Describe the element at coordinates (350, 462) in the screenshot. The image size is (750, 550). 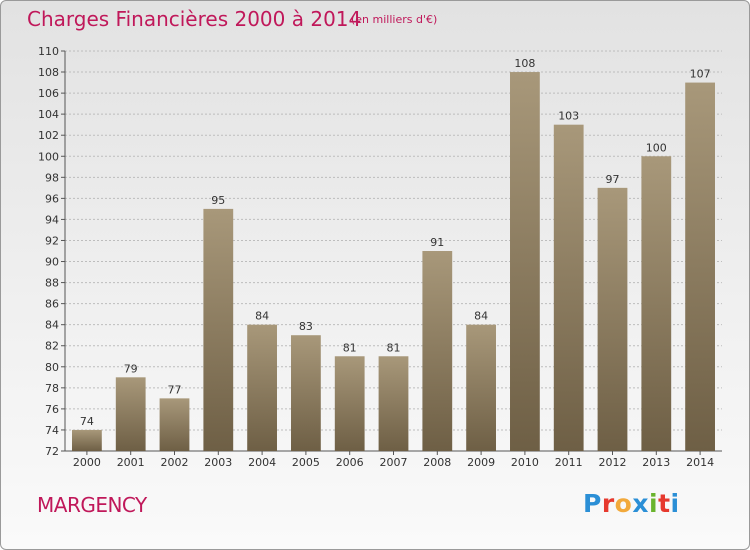
I see `x-tick-label-2006: 2006` at that location.